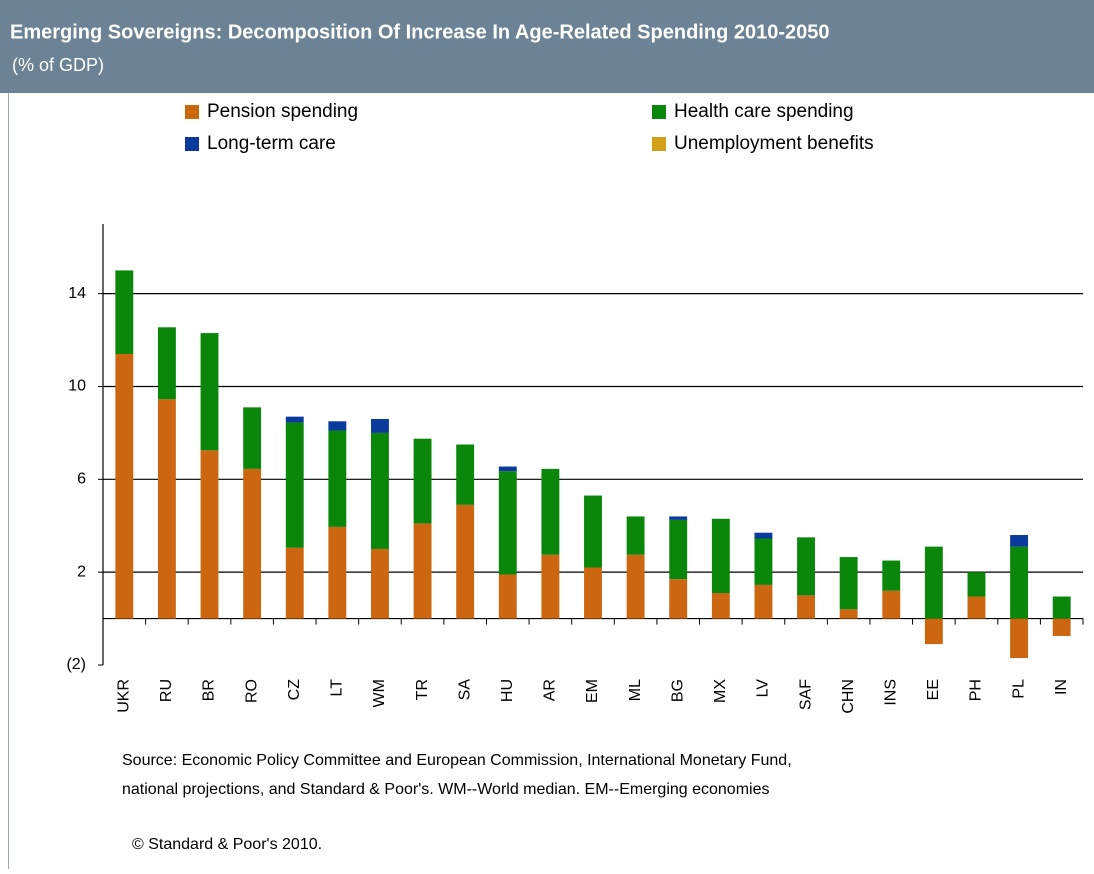  What do you see at coordinates (76, 664) in the screenshot?
I see `y-tick-label: (2)` at bounding box center [76, 664].